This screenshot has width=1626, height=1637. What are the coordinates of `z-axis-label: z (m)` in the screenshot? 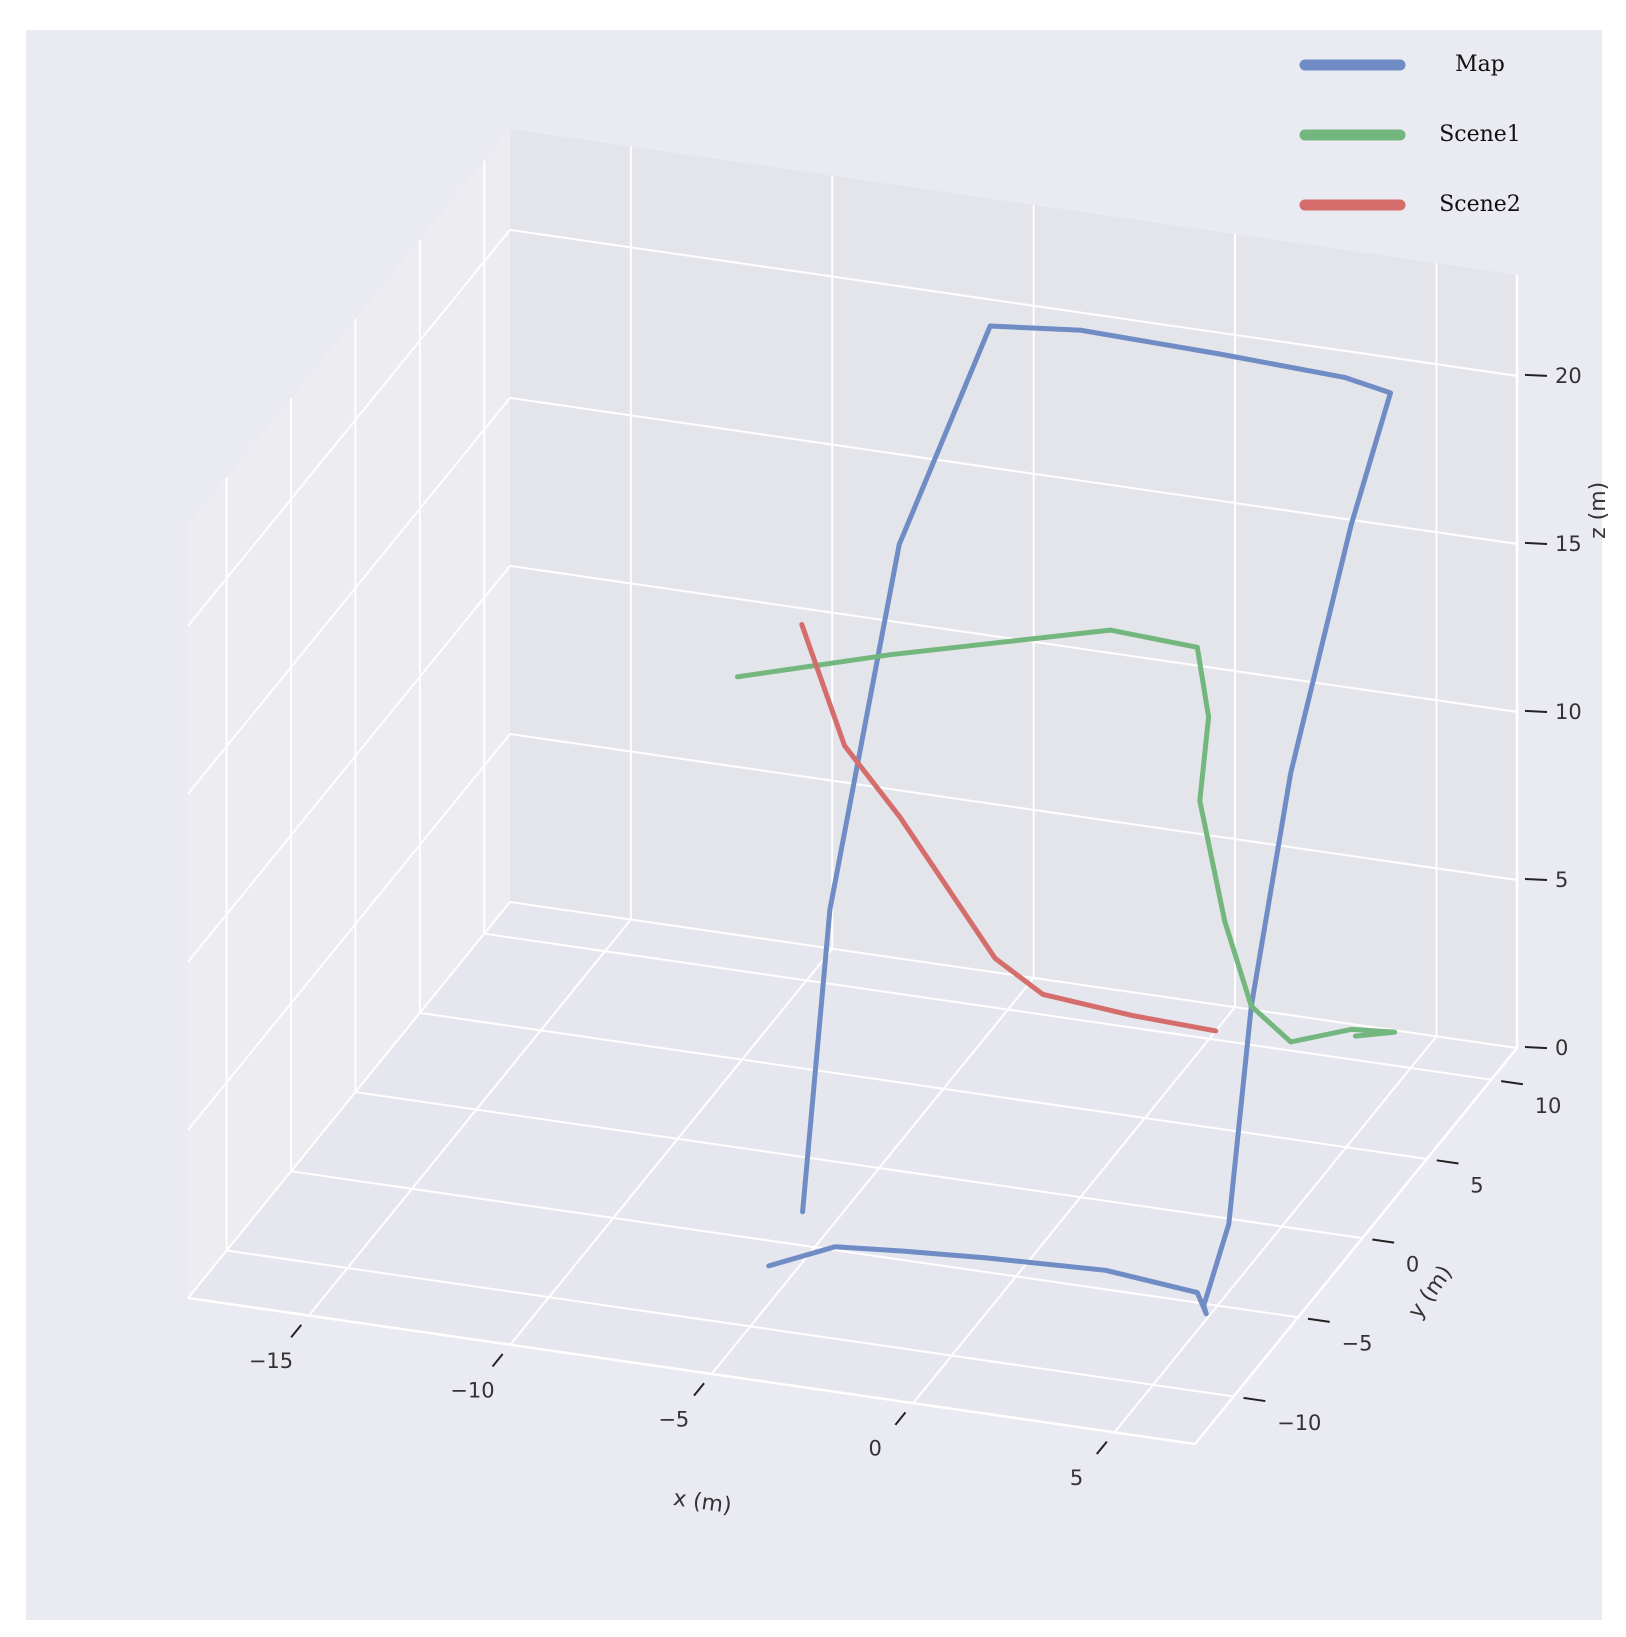 It's located at (1598, 510).